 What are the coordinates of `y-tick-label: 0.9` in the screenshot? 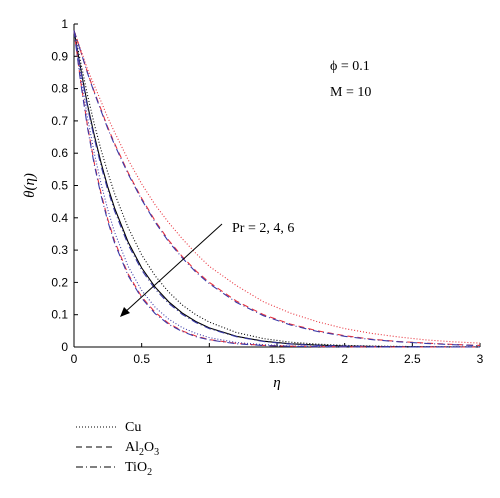 It's located at (59, 56).